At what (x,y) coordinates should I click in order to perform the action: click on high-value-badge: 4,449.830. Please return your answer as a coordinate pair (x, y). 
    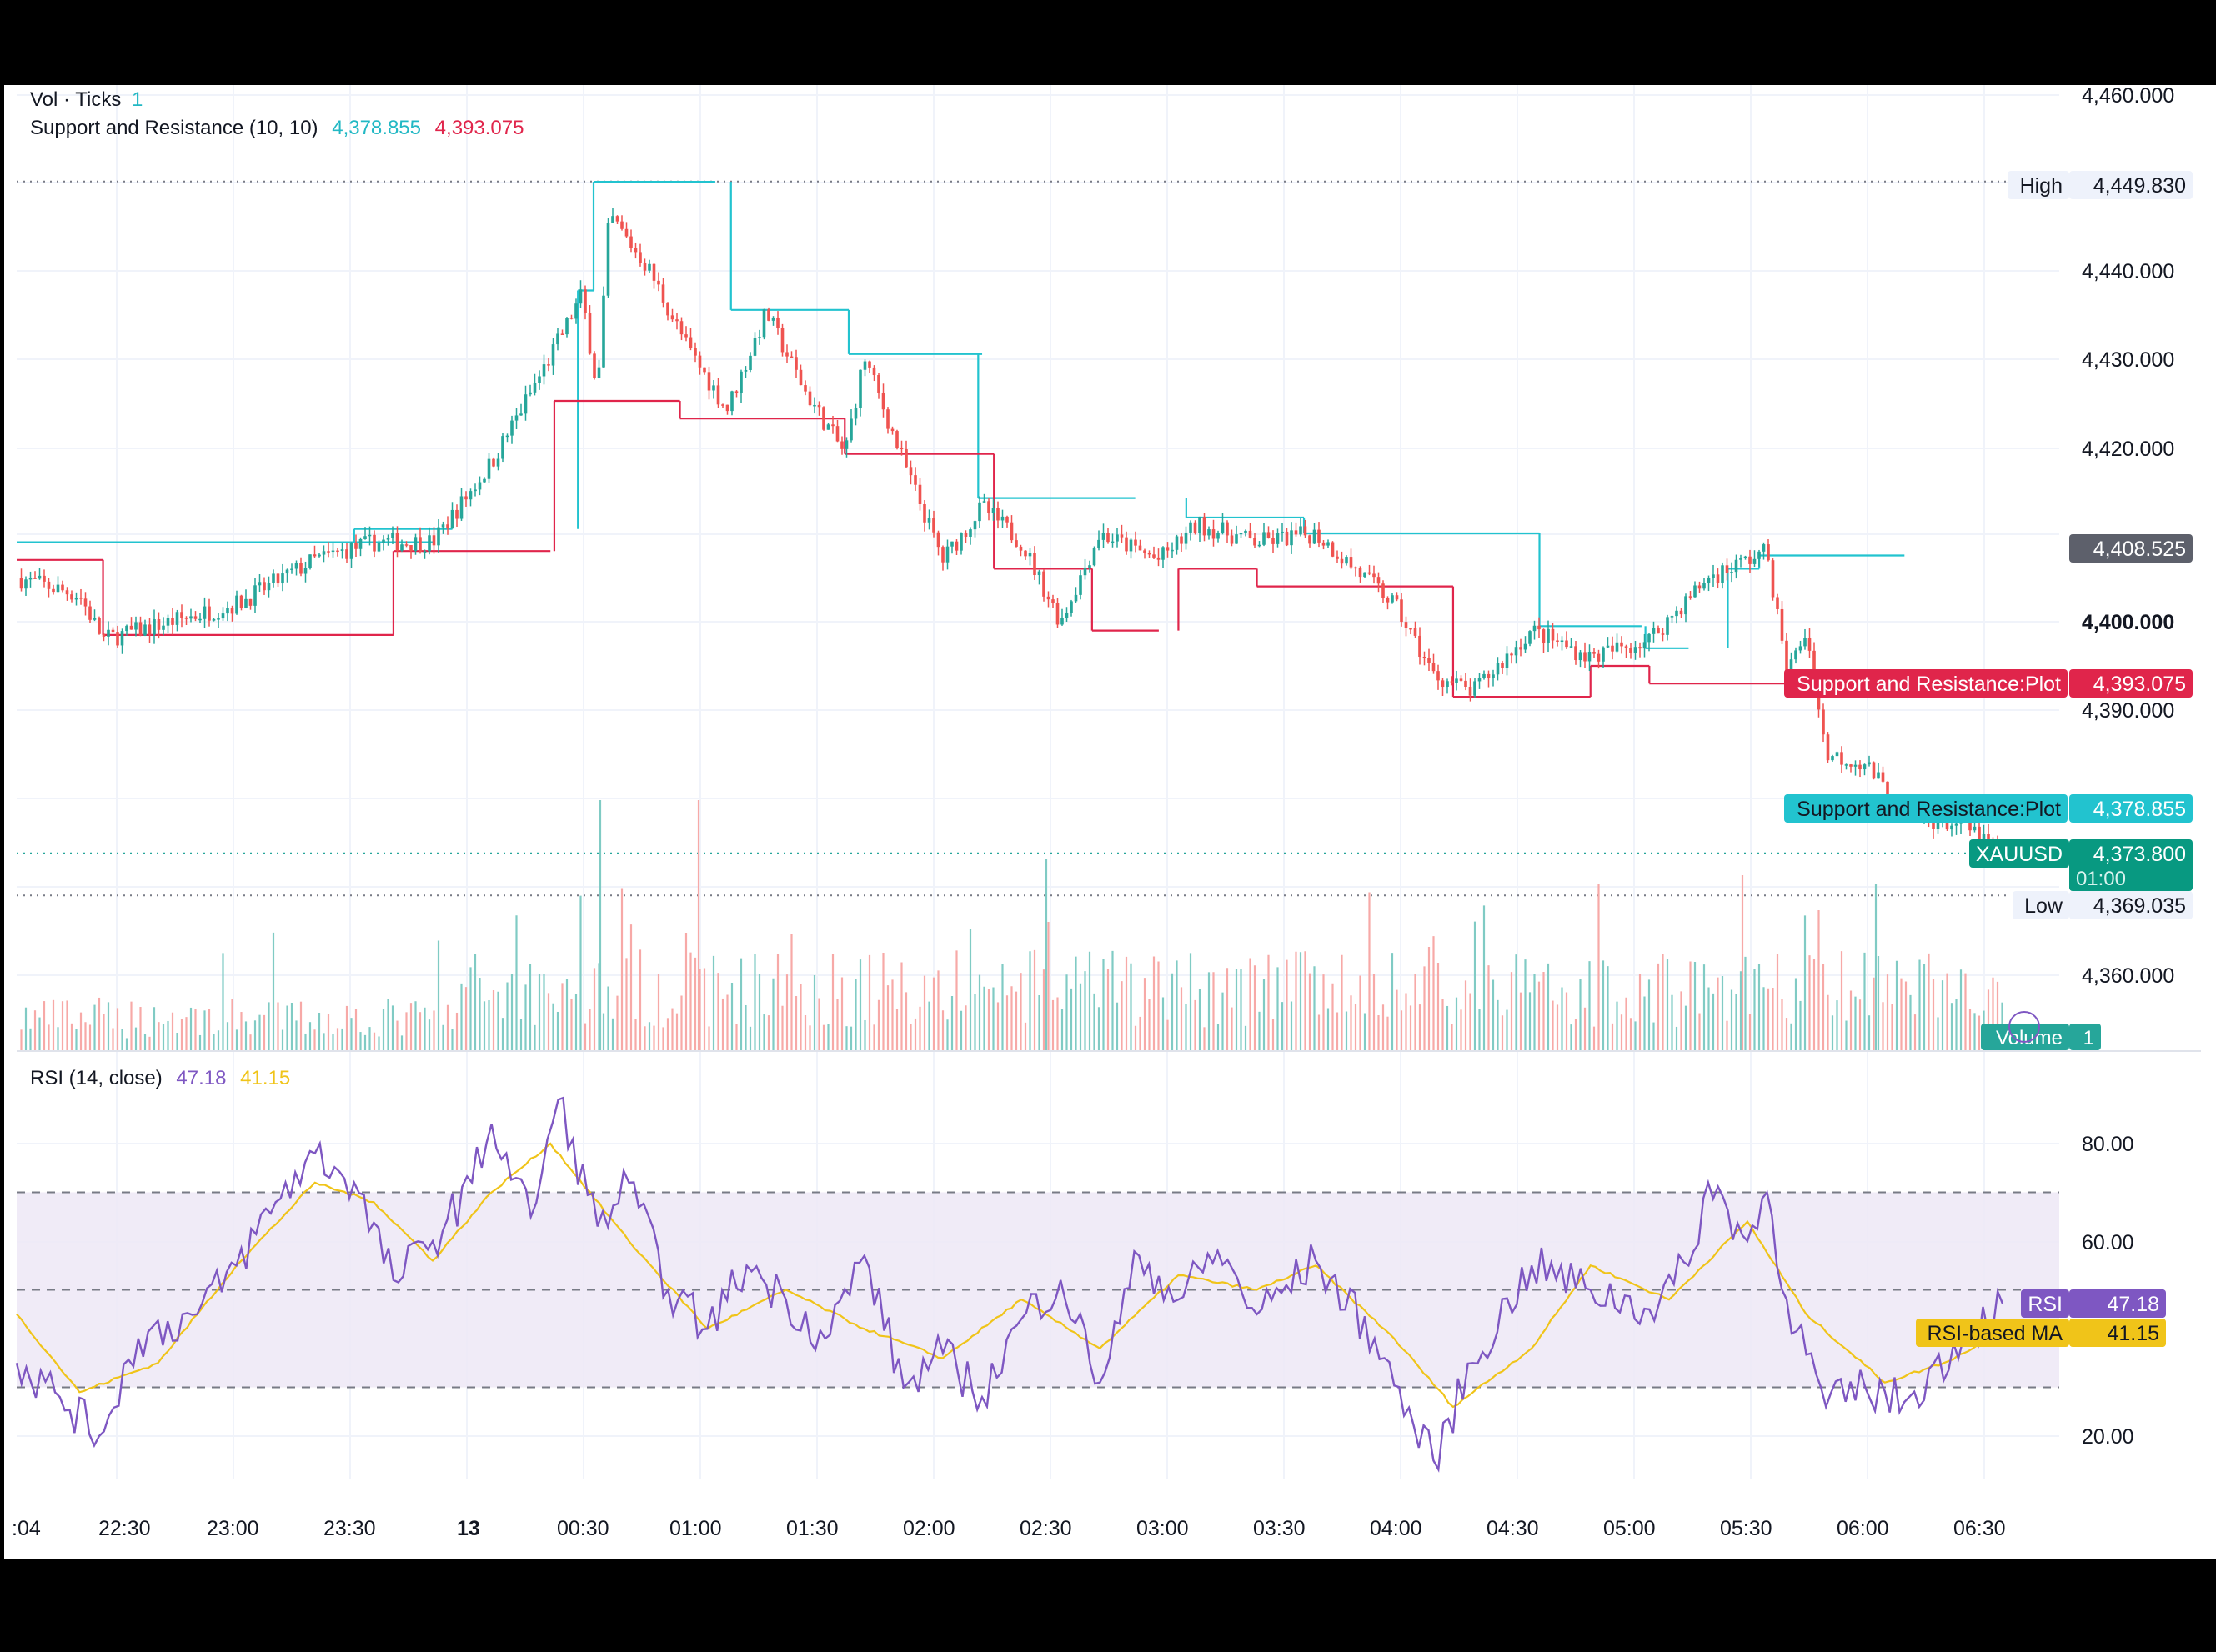
    Looking at the image, I should click on (2131, 185).